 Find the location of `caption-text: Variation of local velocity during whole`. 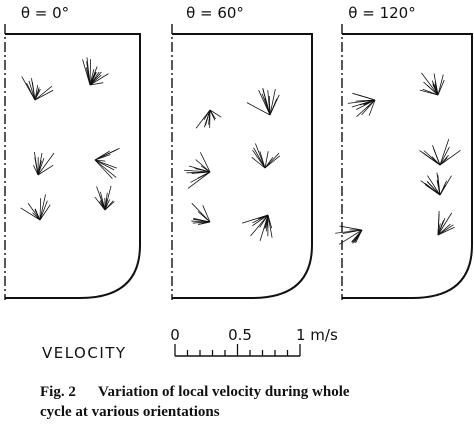

caption-text: Variation of local velocity during whole is located at coordinates (224, 392).